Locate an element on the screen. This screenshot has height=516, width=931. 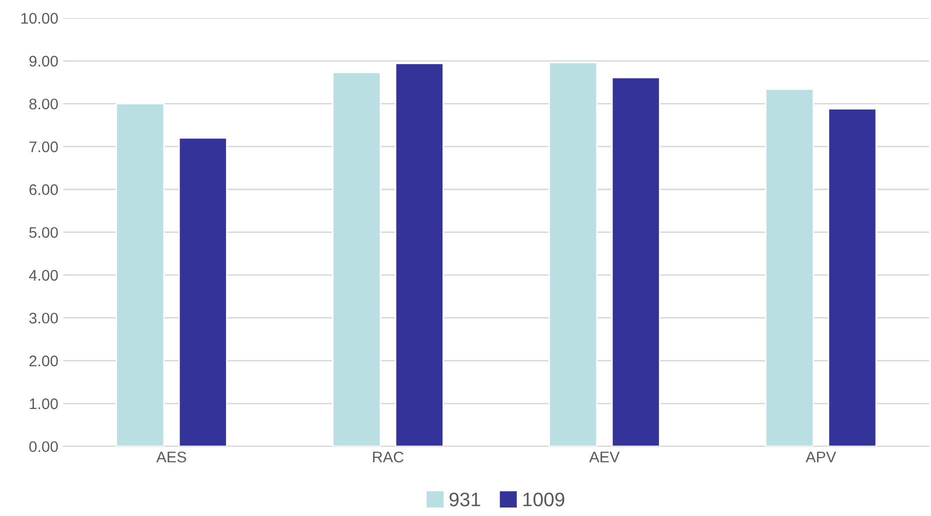
y-tick-label: 2.00 is located at coordinates (43, 361).